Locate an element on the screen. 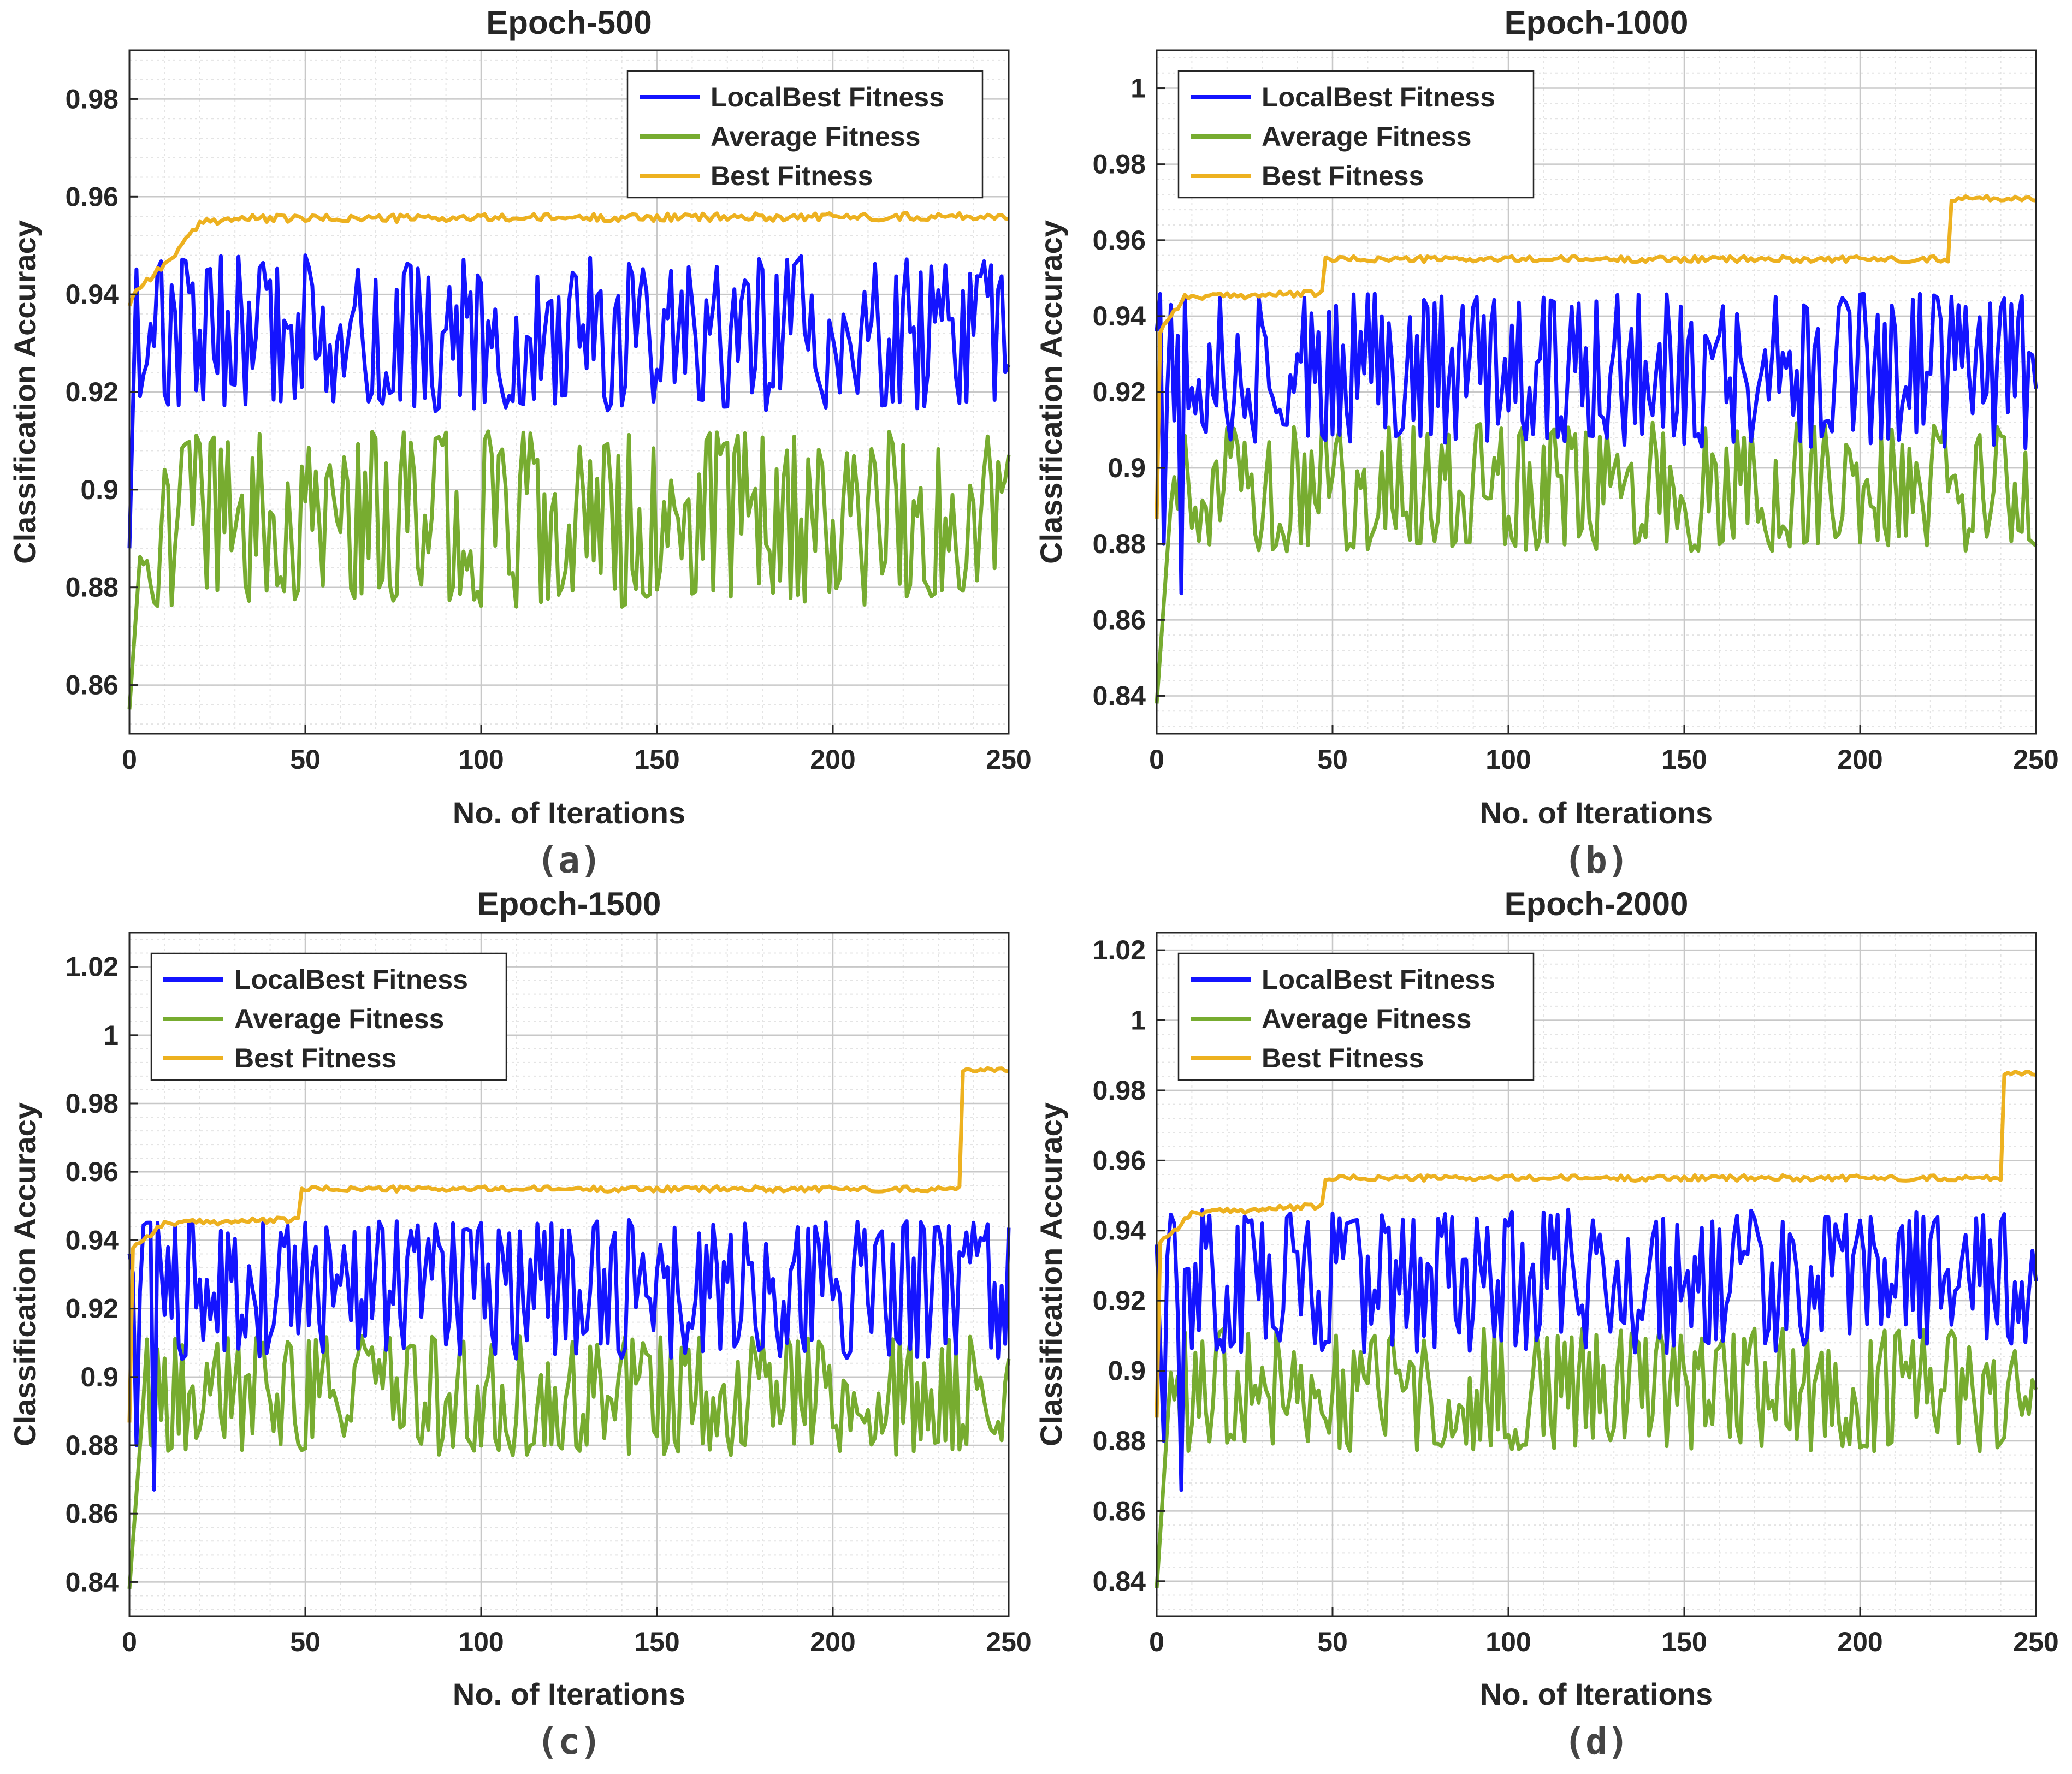 The image size is (2072, 1774). chart-title: Epoch-2000 is located at coordinates (1597, 904).